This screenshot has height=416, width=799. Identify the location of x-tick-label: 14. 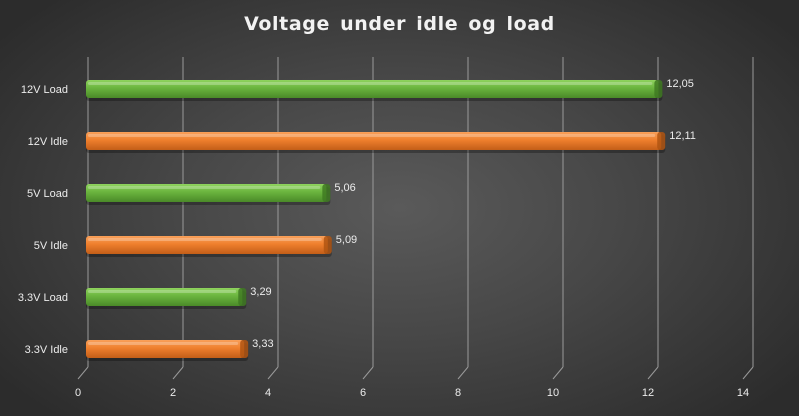
(743, 393).